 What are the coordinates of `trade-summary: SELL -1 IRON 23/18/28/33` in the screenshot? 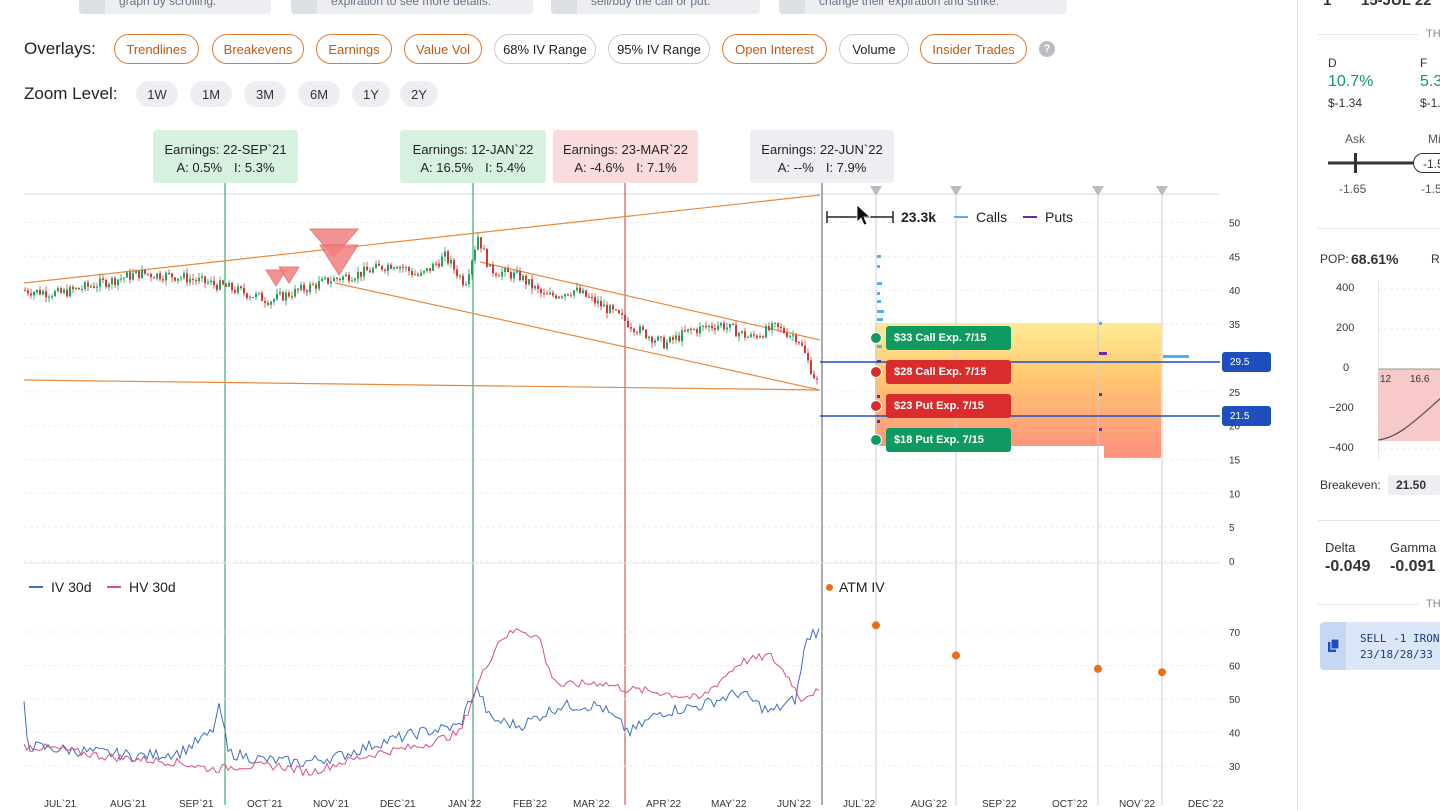 It's located at (1380, 646).